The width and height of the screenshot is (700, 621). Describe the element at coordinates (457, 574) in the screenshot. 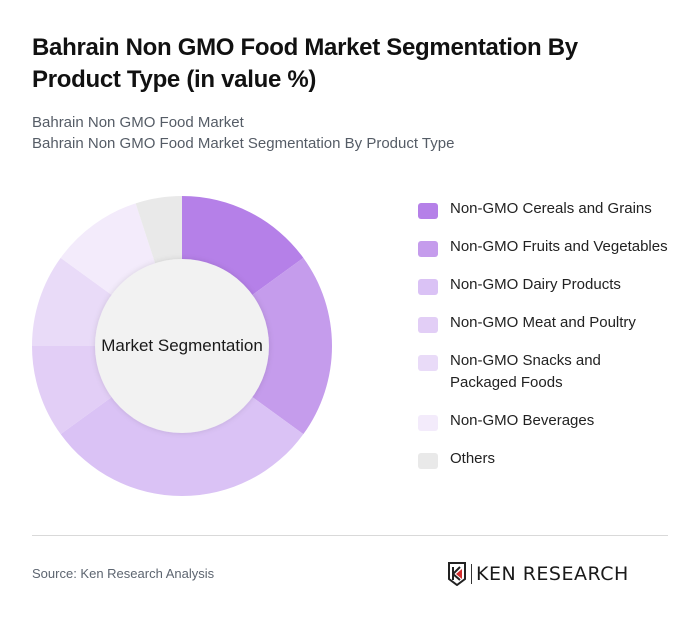

I see `ken-research-shield-icon` at that location.